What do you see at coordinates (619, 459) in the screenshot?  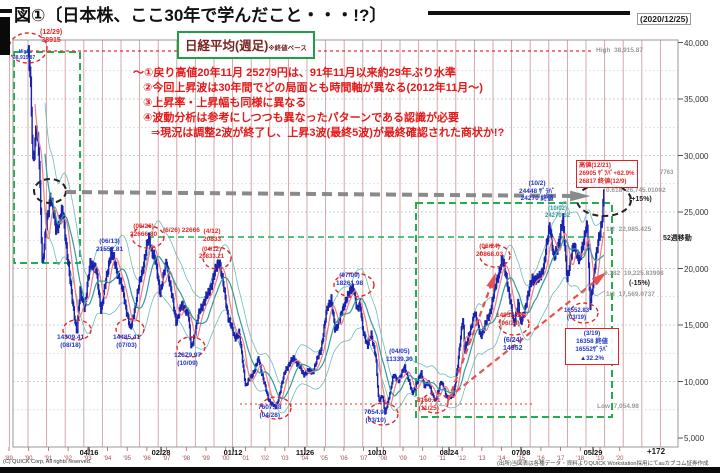 I see `x-axis-year-20: '20` at bounding box center [619, 459].